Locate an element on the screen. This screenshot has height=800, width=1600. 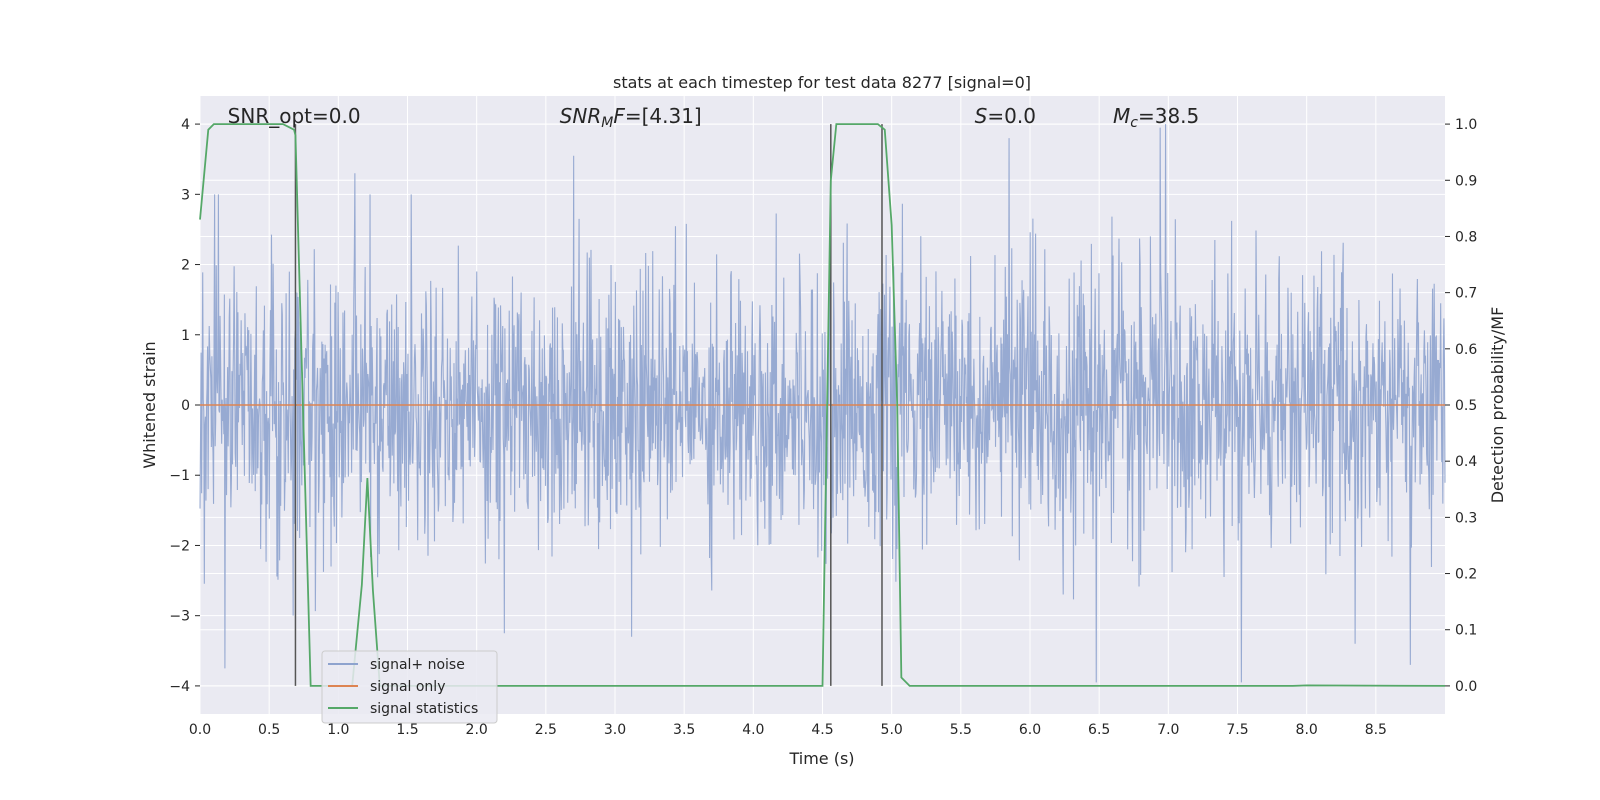
x-tick-label: 6.5 is located at coordinates (1099, 730).